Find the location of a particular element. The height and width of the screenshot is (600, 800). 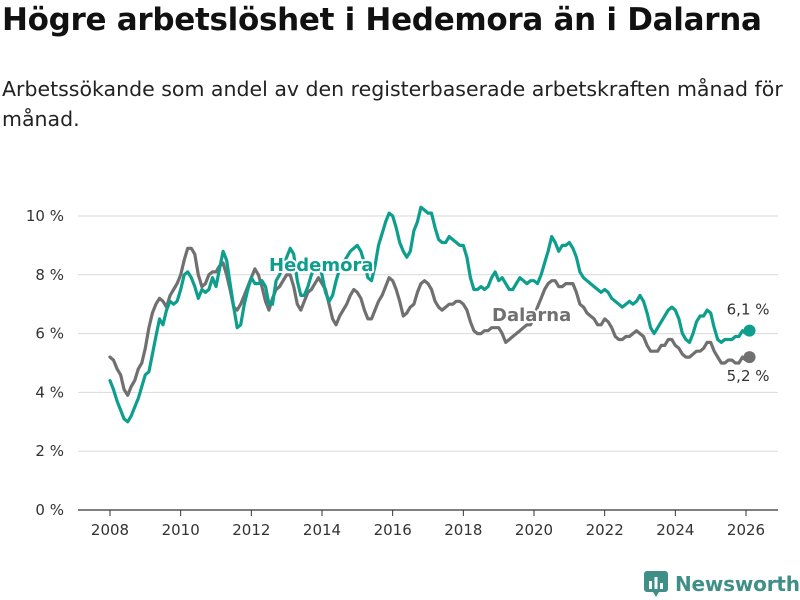

x-tick-label: 2026 is located at coordinates (746, 530).